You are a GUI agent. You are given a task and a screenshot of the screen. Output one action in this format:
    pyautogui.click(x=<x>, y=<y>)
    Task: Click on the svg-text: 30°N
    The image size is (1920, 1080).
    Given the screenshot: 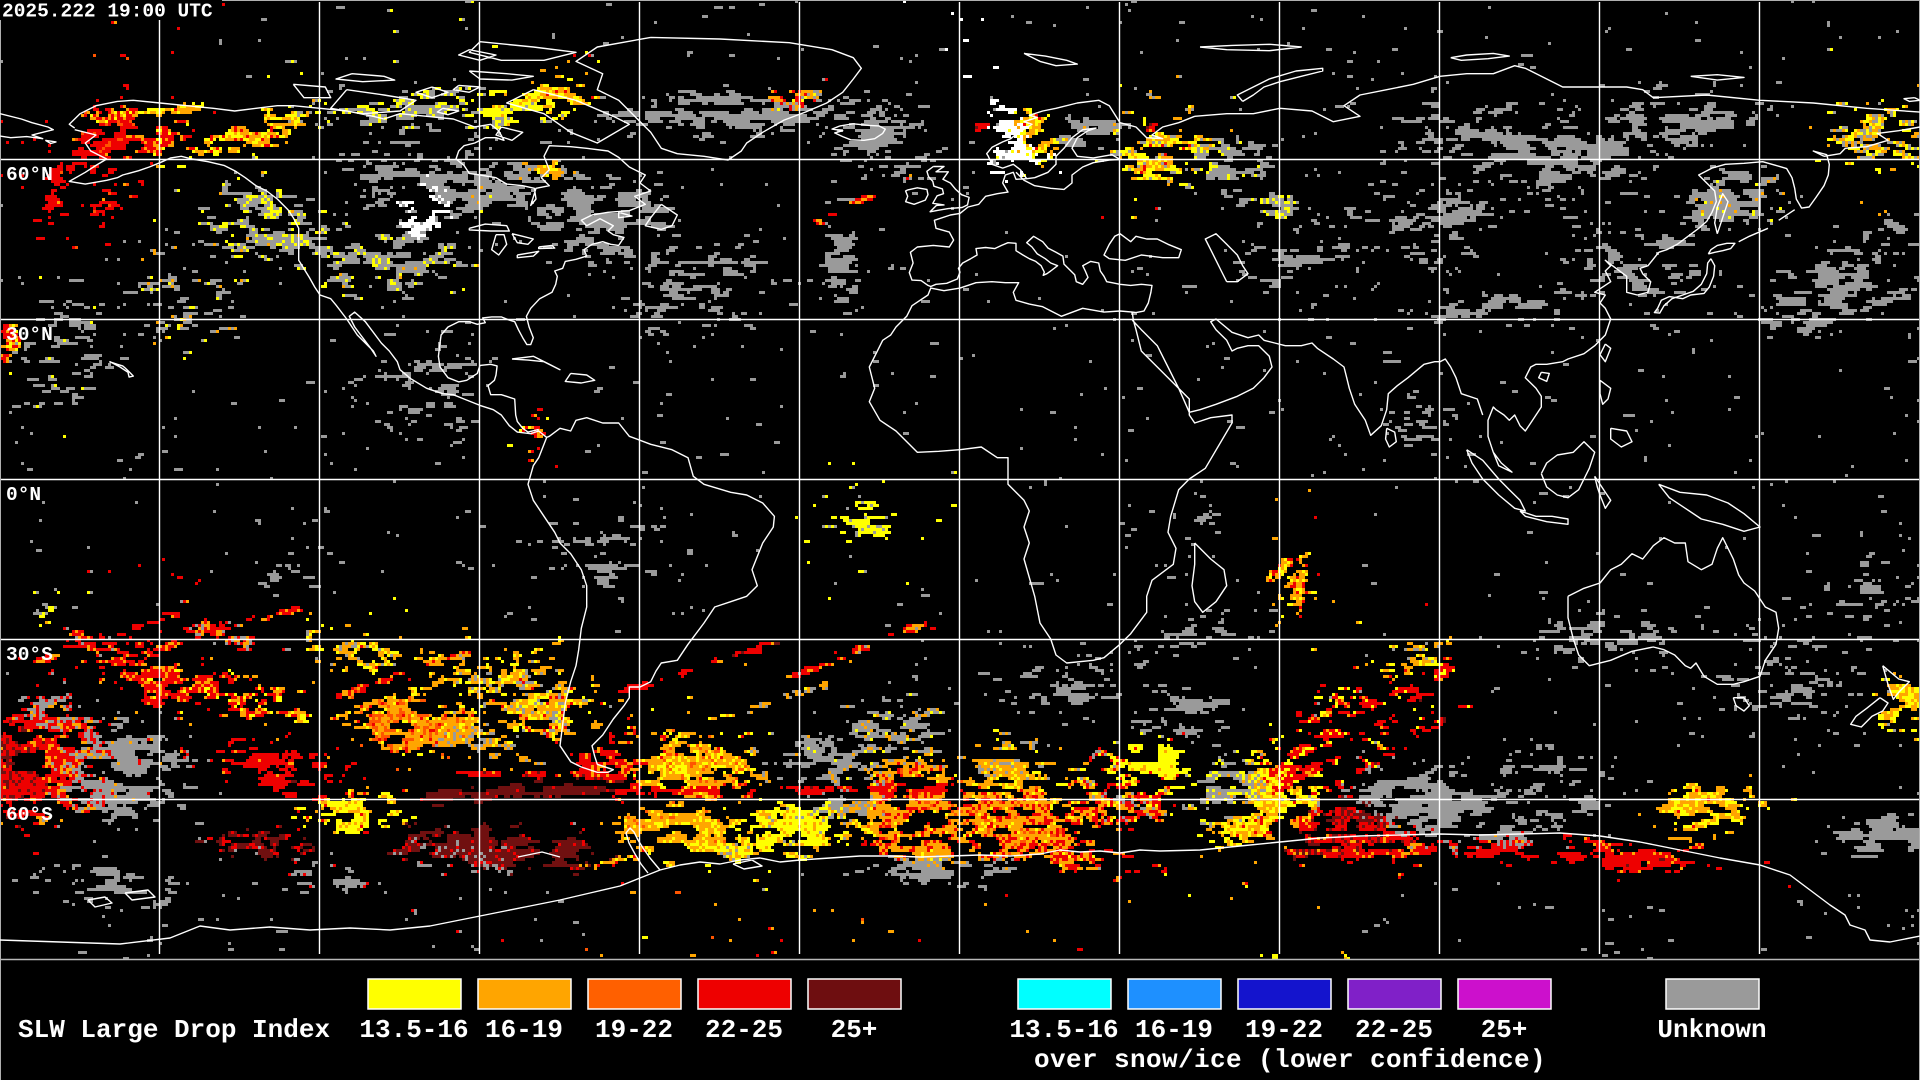 What is the action you would take?
    pyautogui.click(x=29, y=335)
    